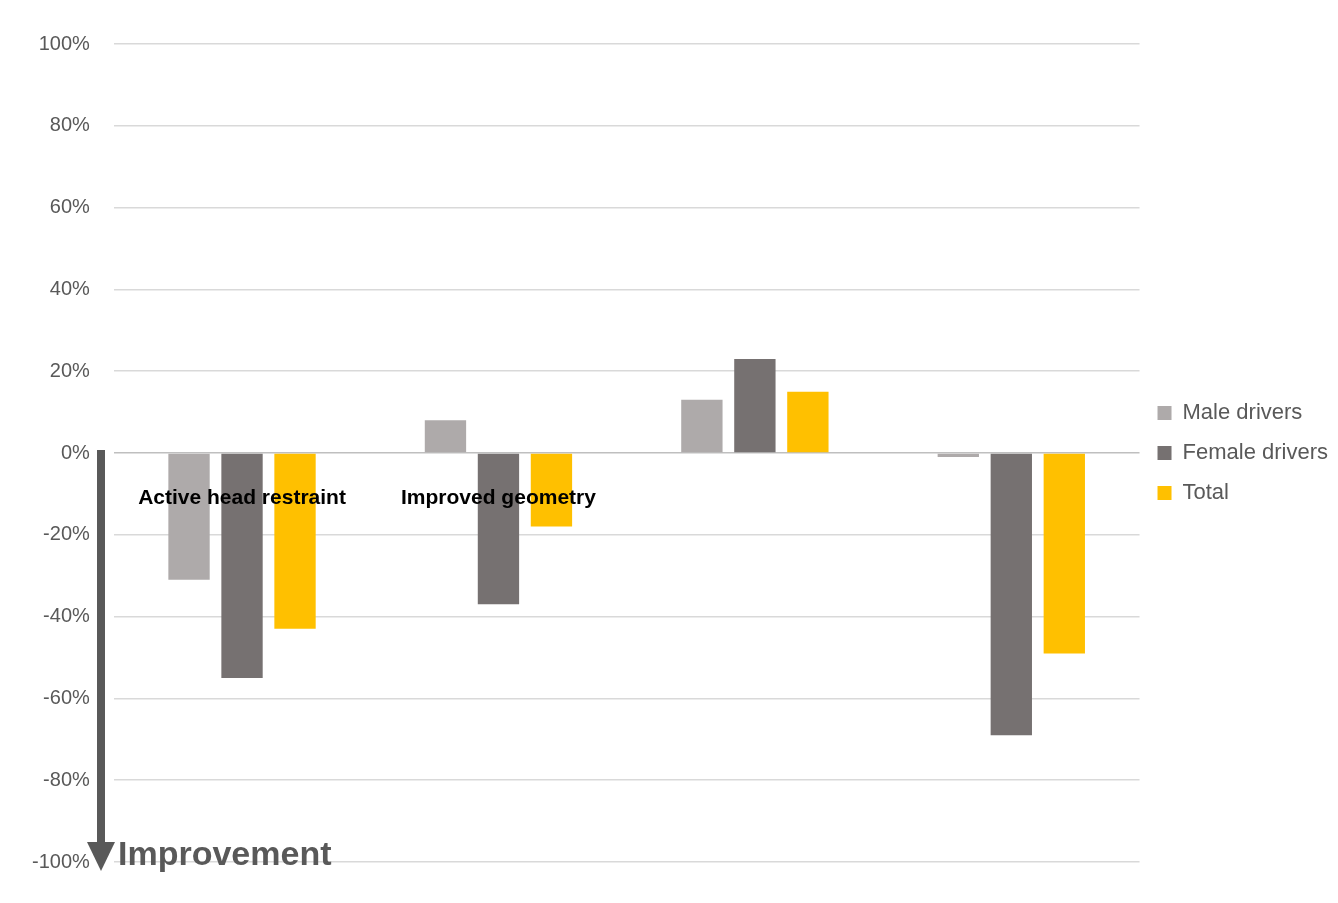 The width and height of the screenshot is (1338, 903). What do you see at coordinates (75, 451) in the screenshot?
I see `y-tick-label: 0%` at bounding box center [75, 451].